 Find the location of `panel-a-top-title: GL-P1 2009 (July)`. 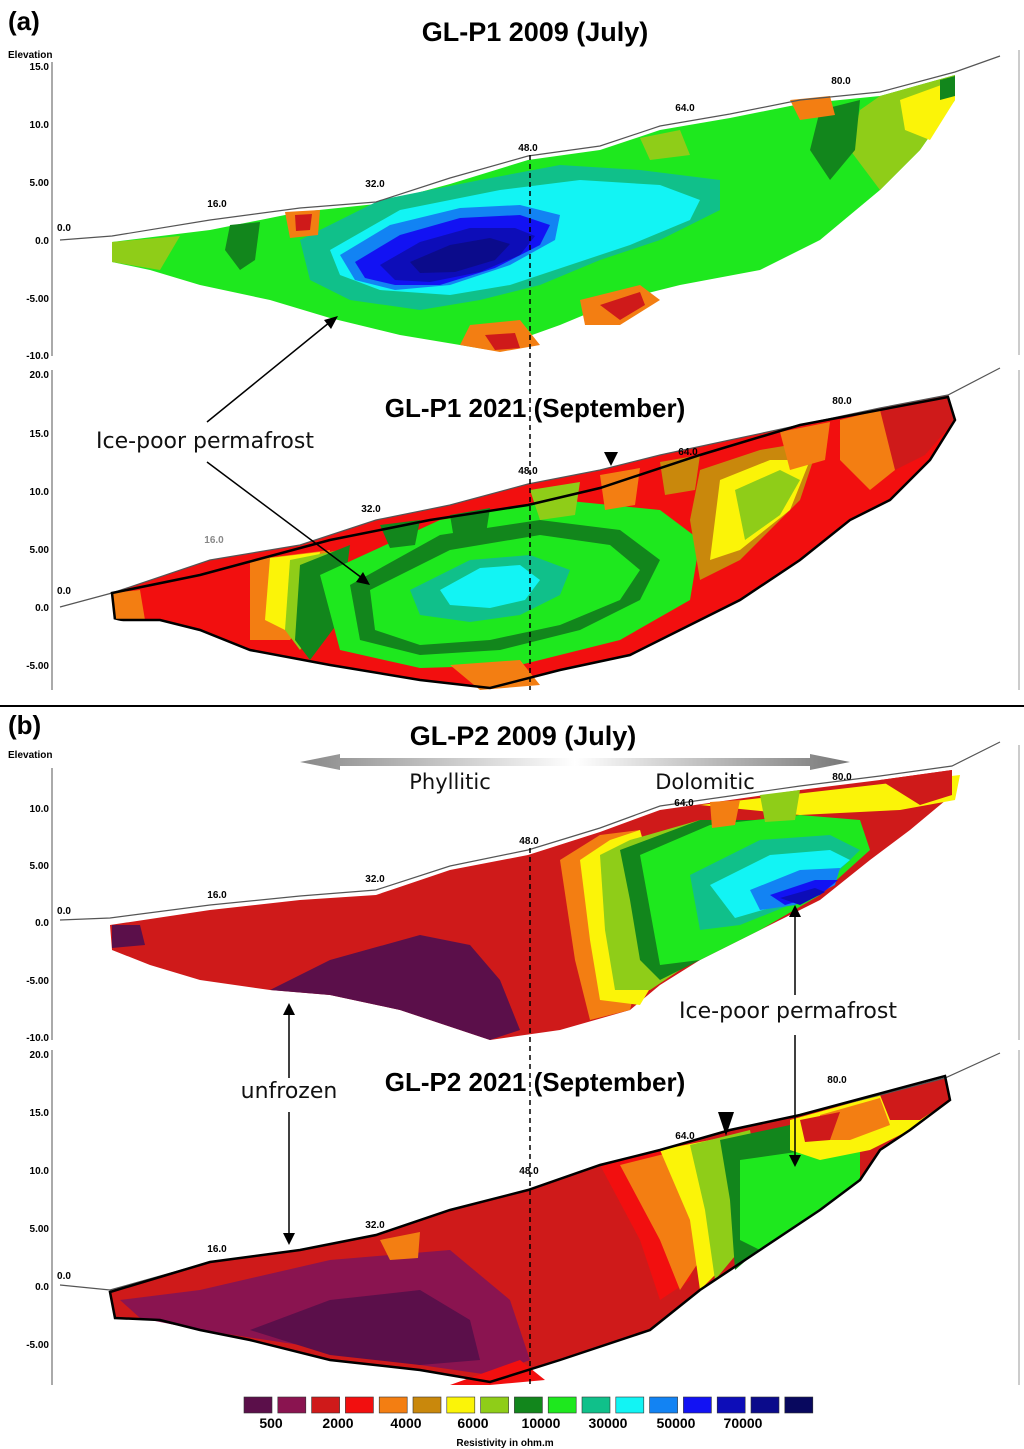

panel-a-top-title: GL-P1 2009 (July) is located at coordinates (535, 32).